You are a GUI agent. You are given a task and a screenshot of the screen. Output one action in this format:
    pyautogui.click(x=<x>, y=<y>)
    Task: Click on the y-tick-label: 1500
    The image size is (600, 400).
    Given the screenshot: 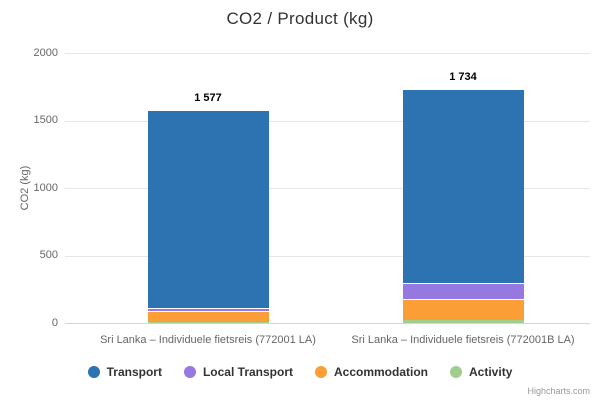 What is the action you would take?
    pyautogui.click(x=45, y=120)
    